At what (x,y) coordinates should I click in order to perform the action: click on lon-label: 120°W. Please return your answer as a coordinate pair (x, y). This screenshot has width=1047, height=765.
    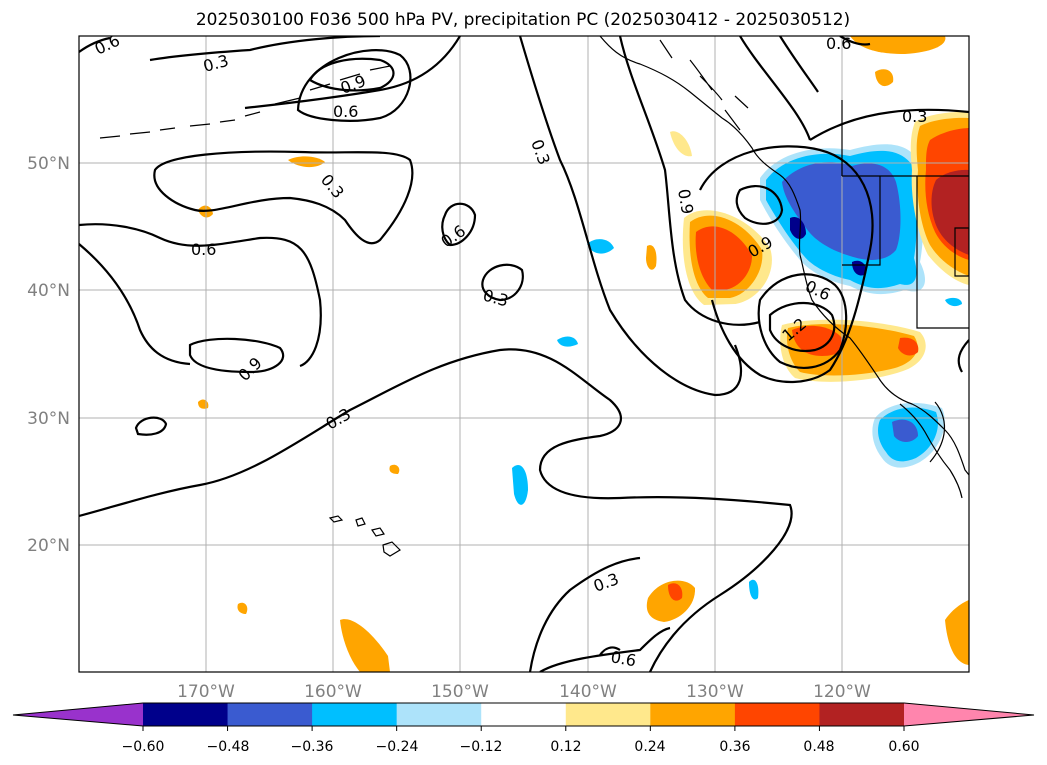
    Looking at the image, I should click on (842, 692).